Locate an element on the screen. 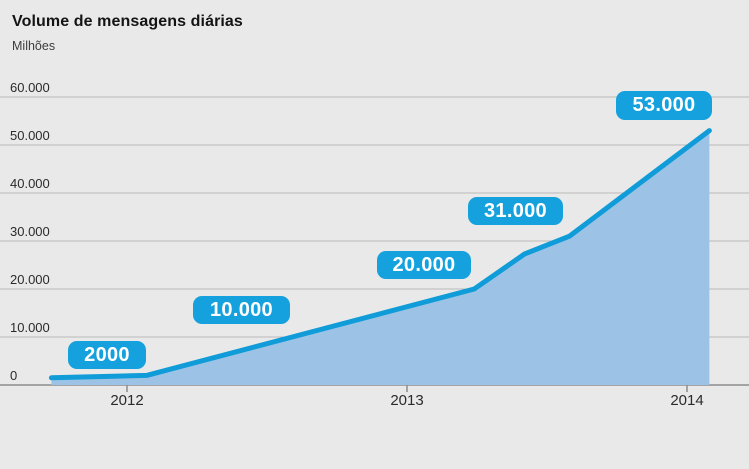 The width and height of the screenshot is (749, 469). data-label-pill: 20.000 is located at coordinates (424, 265).